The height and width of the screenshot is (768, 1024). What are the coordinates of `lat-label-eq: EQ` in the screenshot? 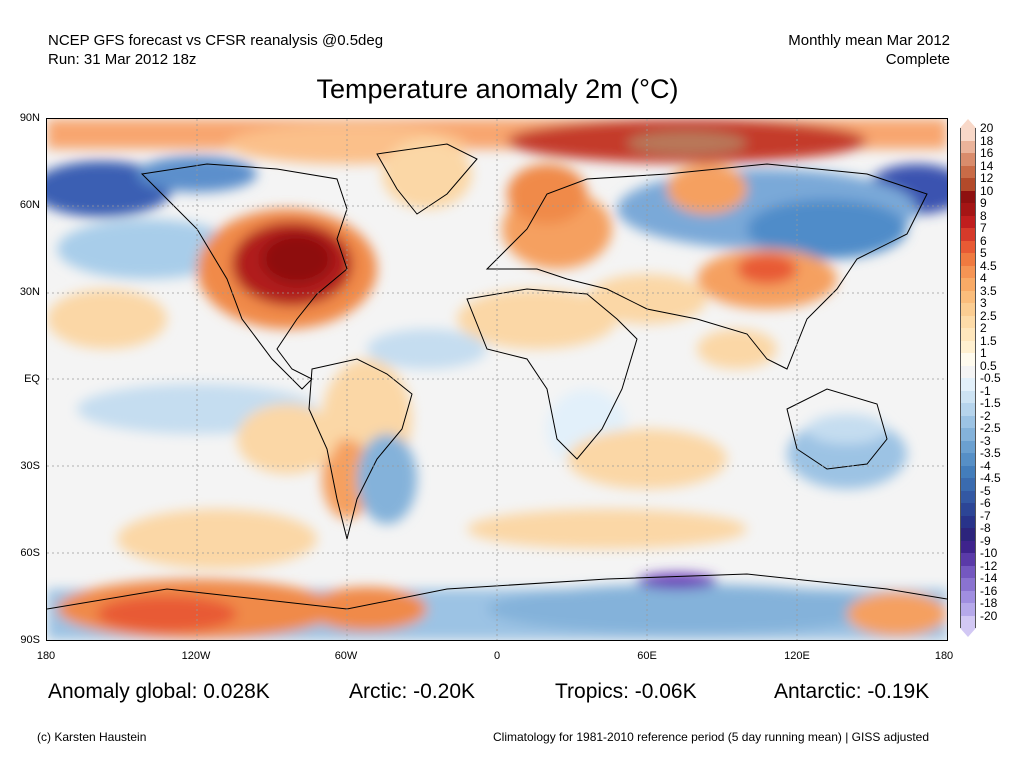 It's located at (32, 379).